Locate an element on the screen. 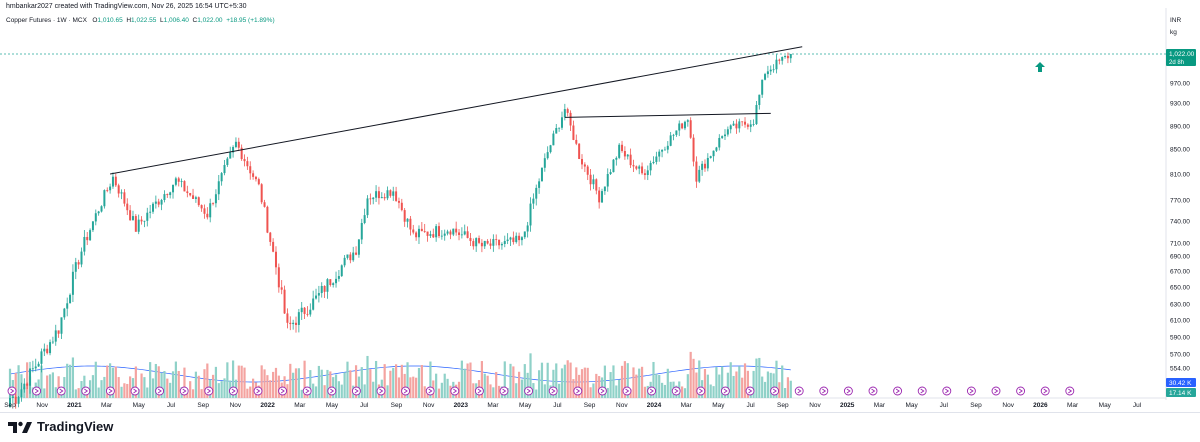 This screenshot has width=1200, height=442. x-tick-label: Nov is located at coordinates (1008, 405).